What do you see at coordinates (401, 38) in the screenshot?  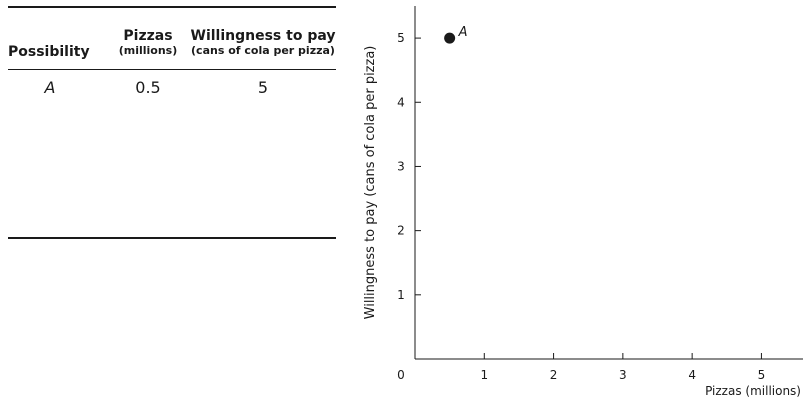 I see `y-tick-label: 5` at bounding box center [401, 38].